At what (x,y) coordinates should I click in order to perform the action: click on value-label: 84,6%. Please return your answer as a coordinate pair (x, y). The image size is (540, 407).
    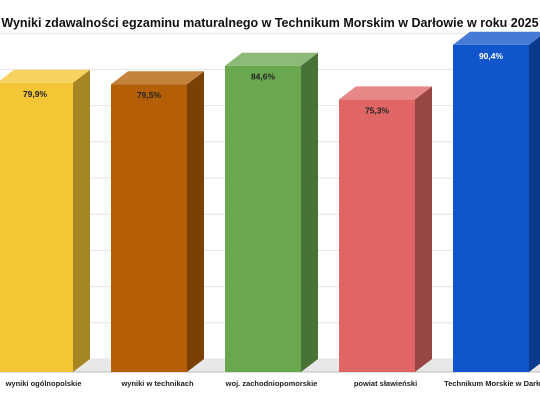
    Looking at the image, I should click on (263, 77).